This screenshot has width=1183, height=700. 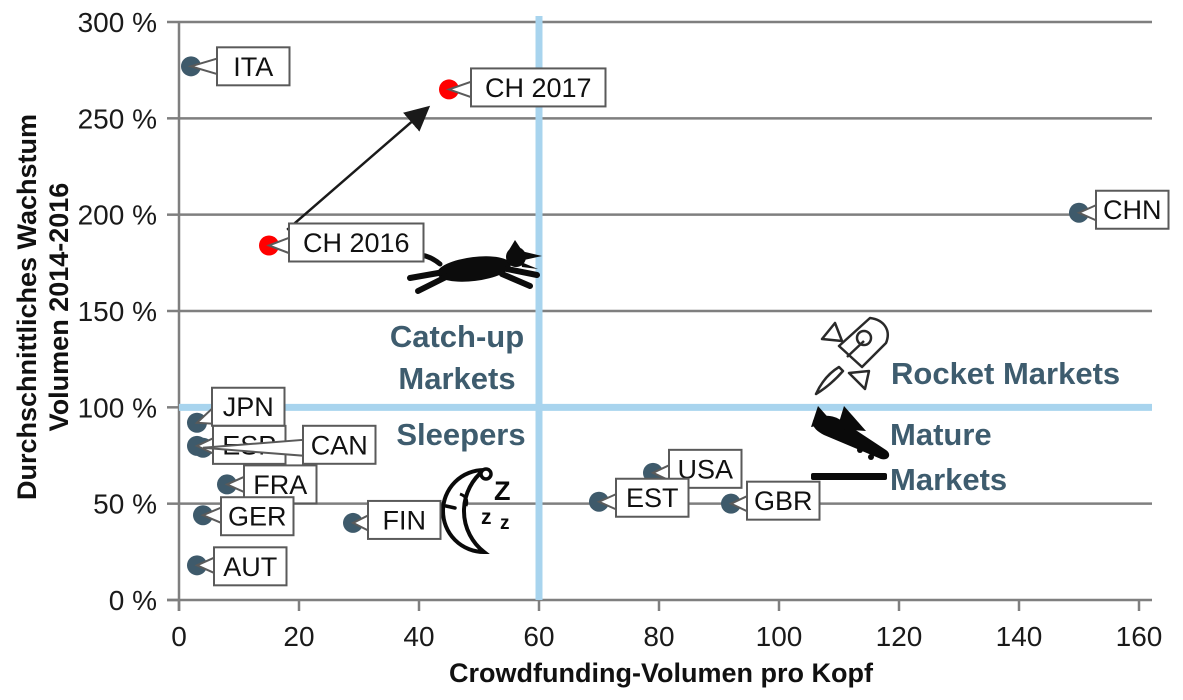 I want to click on point-label-CH 2017: CH 2017, so click(x=526, y=87).